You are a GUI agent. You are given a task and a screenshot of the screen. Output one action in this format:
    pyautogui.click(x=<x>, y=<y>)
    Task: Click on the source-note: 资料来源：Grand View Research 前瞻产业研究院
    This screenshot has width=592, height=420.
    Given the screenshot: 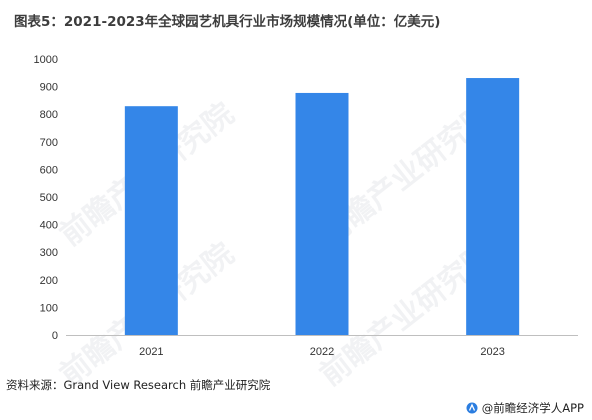 What is the action you would take?
    pyautogui.click(x=138, y=385)
    